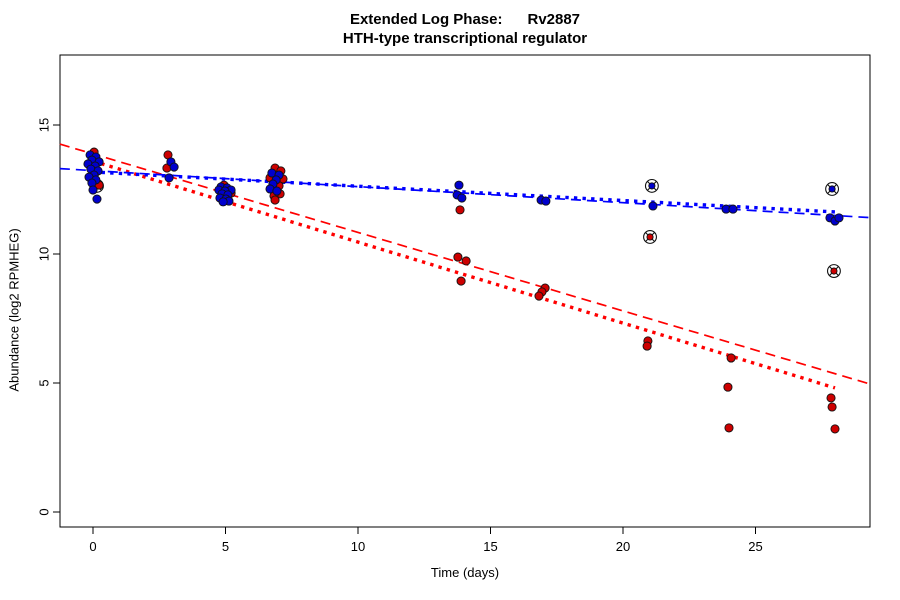 This screenshot has width=900, height=600. Describe the element at coordinates (44, 125) in the screenshot. I see `y-tick-label: 15` at that location.